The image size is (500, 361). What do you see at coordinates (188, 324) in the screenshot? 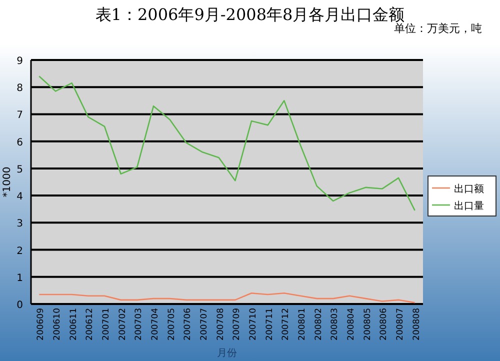
I see `x-tick-label: 200706` at bounding box center [188, 324].